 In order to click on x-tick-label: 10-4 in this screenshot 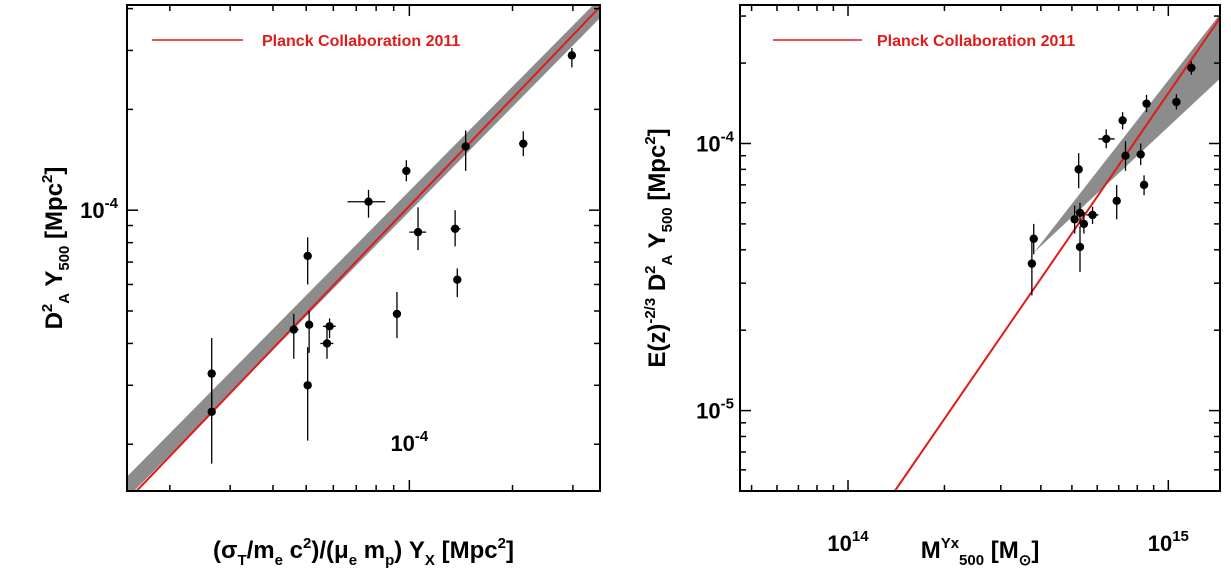, I will do `click(409, 442)`.